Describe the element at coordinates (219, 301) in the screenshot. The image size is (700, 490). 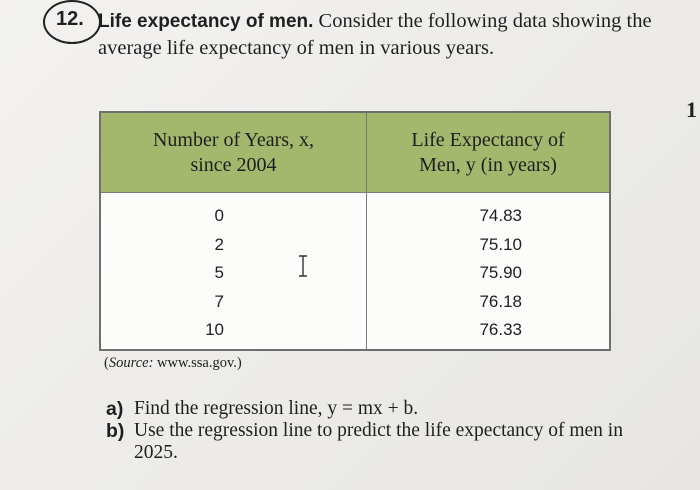
I see `x-value: 7` at that location.